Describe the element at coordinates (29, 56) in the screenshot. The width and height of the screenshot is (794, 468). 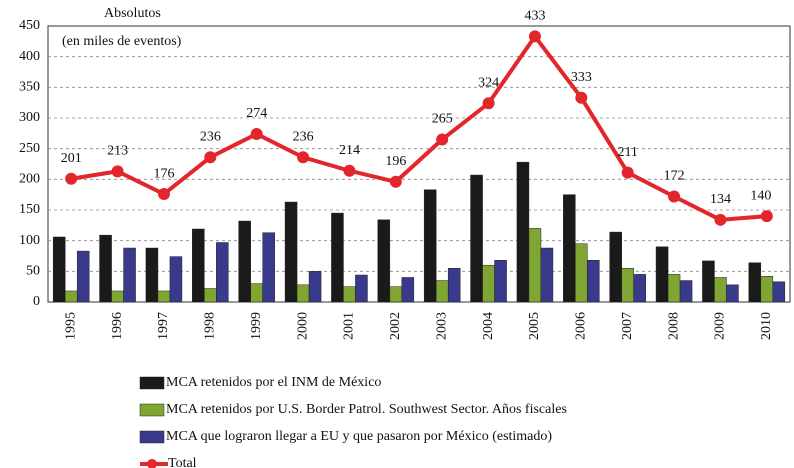
I see `y-tick-label: 400` at that location.